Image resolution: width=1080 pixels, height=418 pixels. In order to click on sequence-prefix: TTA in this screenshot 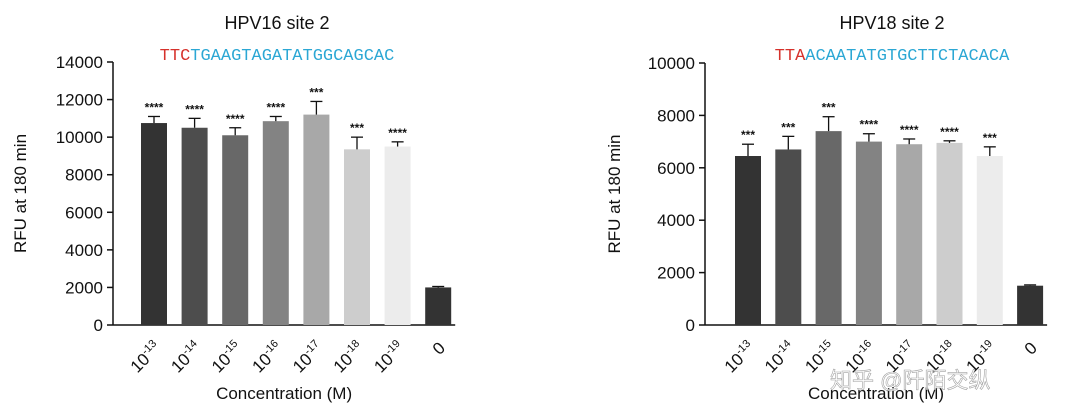, I will do `click(790, 56)`.